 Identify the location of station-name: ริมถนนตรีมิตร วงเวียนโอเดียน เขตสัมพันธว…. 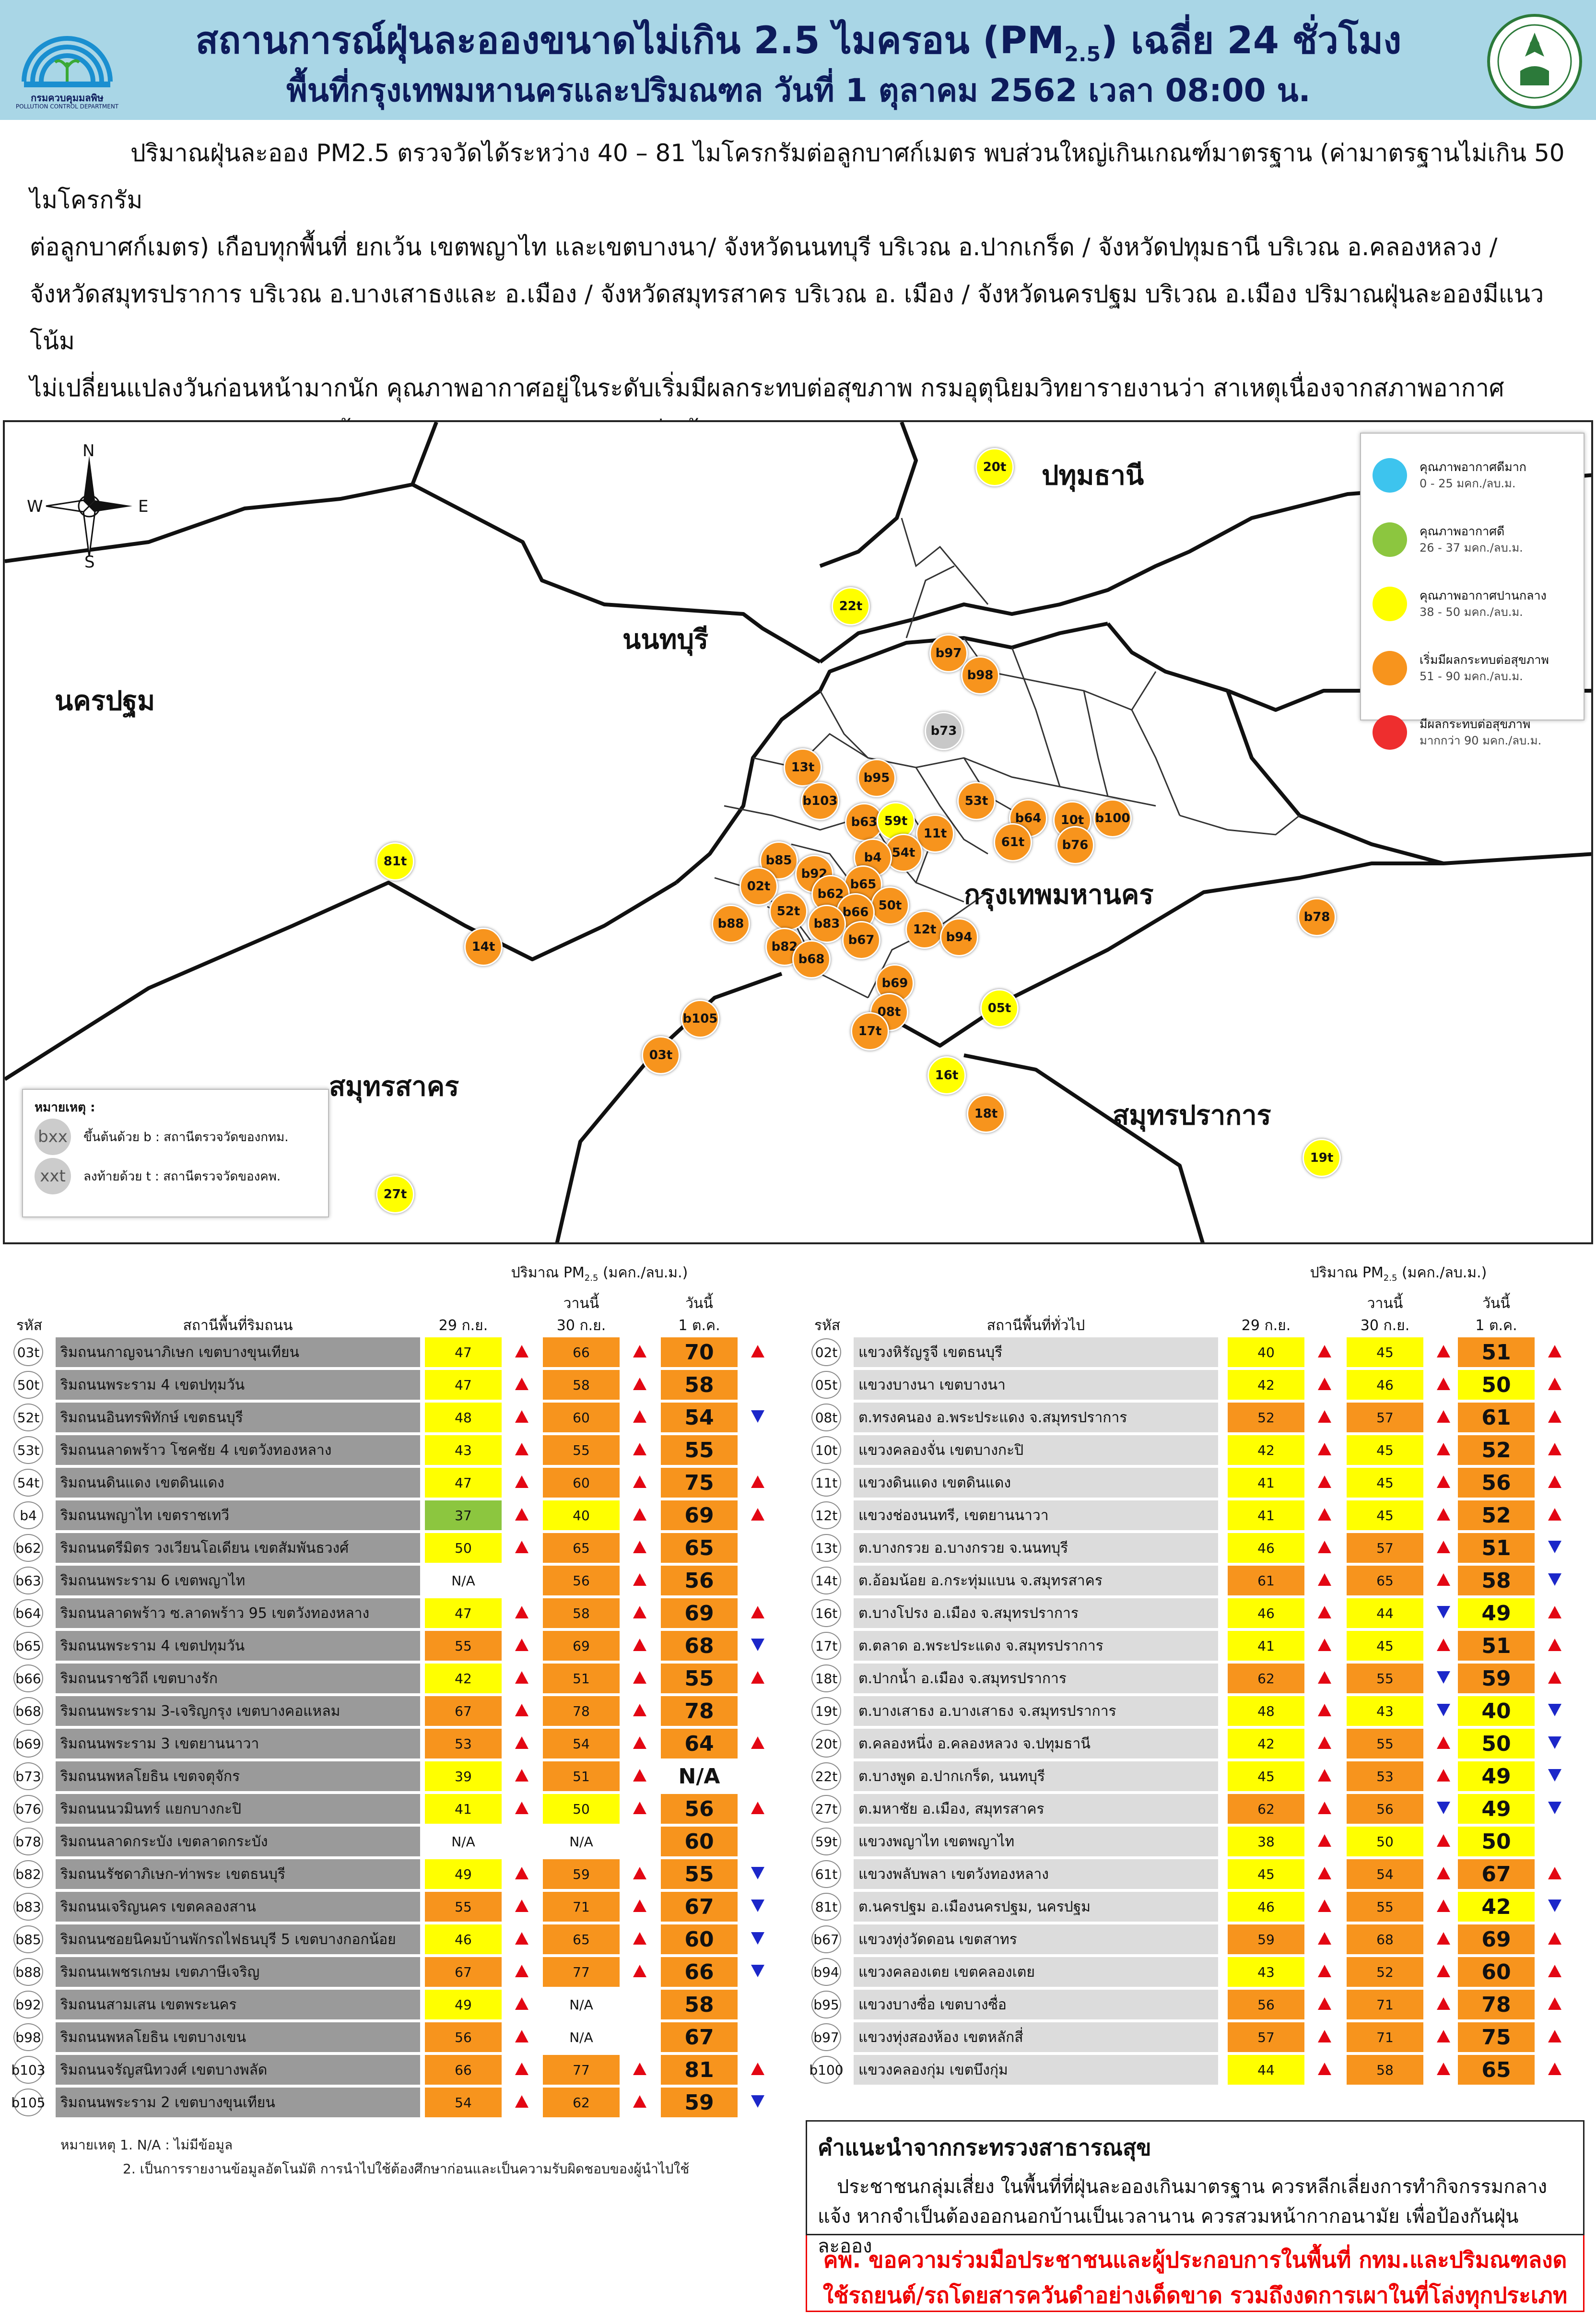
(238, 1548).